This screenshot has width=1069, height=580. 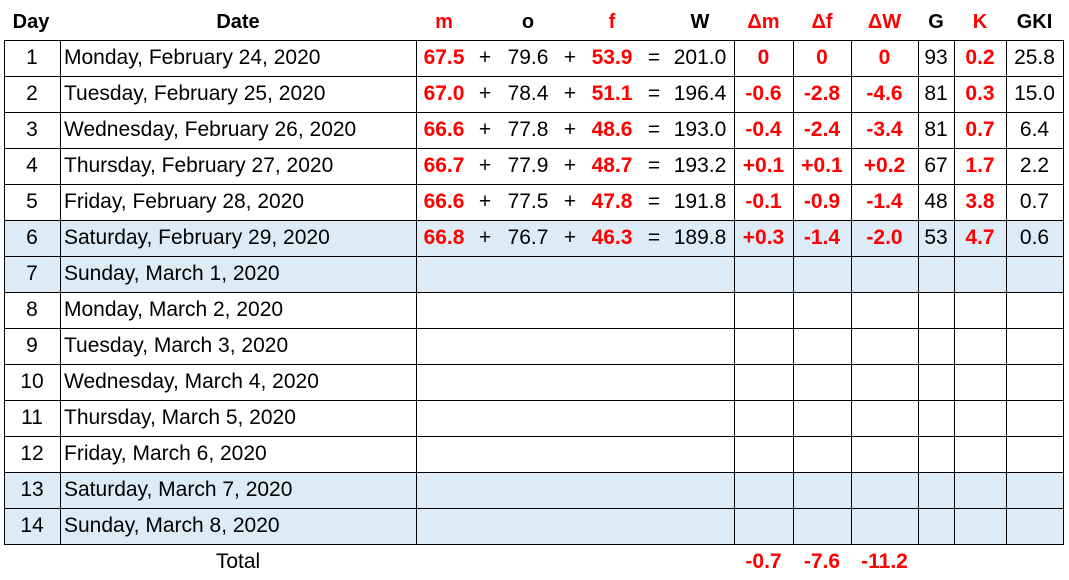 I want to click on delta-w-cell: -3.4, so click(x=884, y=129).